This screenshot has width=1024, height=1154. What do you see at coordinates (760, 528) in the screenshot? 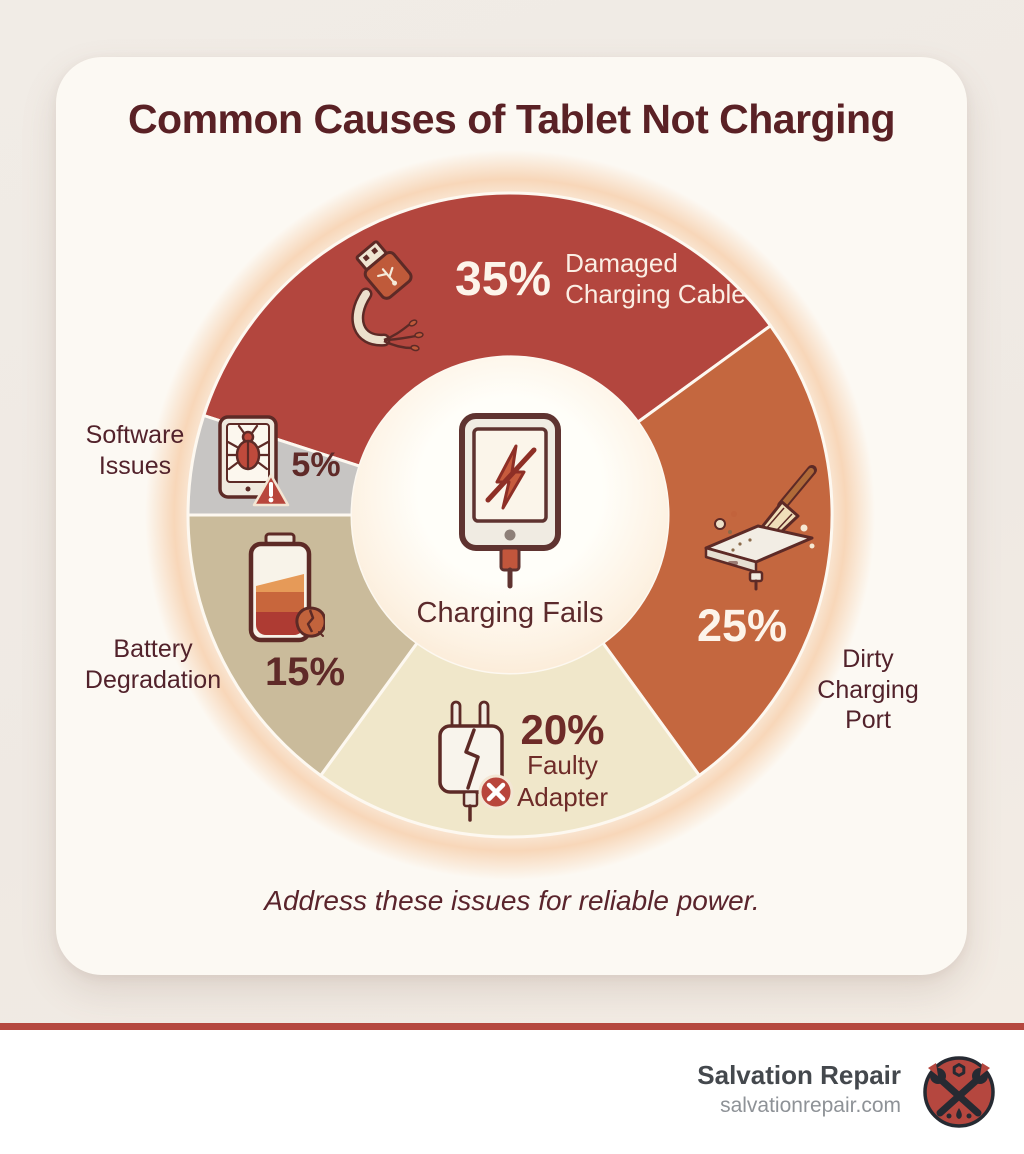
I see `dirty-port-brush-icon` at bounding box center [760, 528].